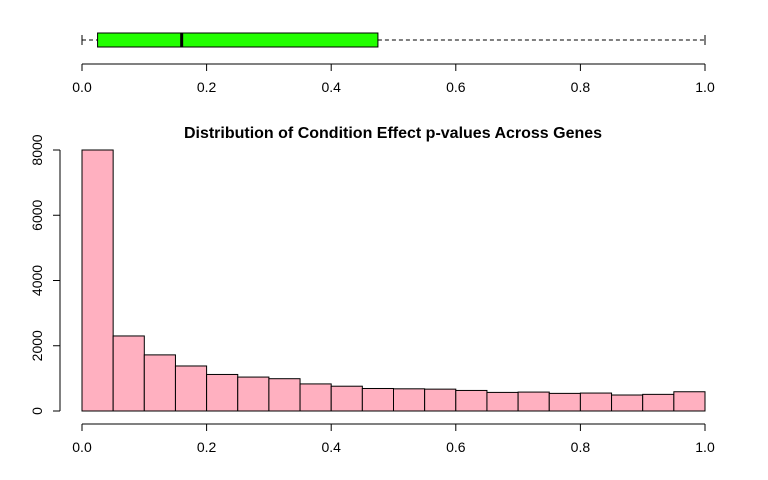 The height and width of the screenshot is (480, 768). I want to click on boxplot-x-tick-label: 0.4, so click(331, 87).